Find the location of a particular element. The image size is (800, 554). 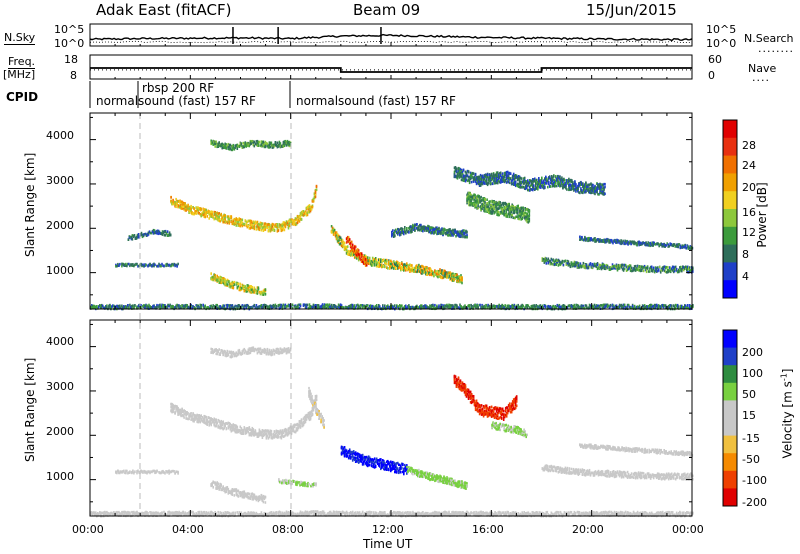

x-tick-1200: 12:00 is located at coordinates (388, 529).